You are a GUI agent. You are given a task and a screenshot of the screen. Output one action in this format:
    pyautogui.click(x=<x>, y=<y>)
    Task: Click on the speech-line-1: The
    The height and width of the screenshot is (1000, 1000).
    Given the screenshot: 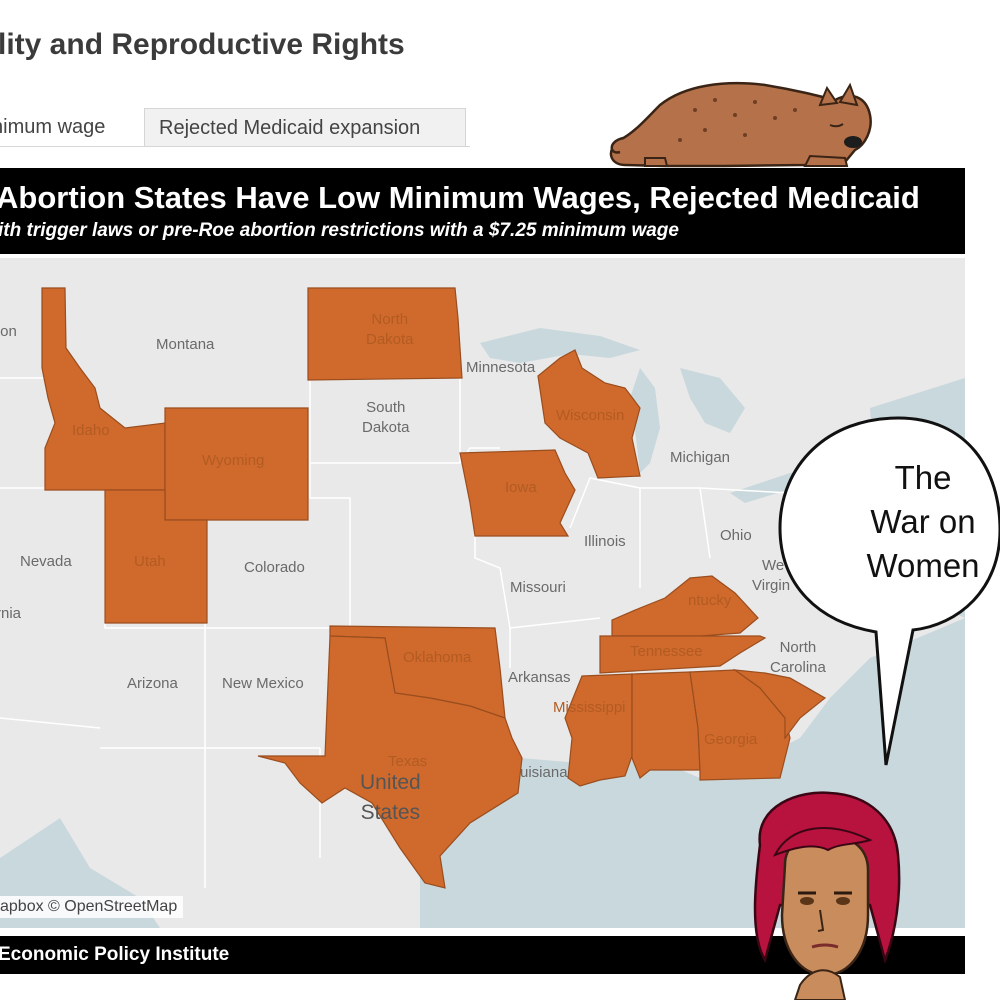 What is the action you would take?
    pyautogui.click(x=923, y=477)
    